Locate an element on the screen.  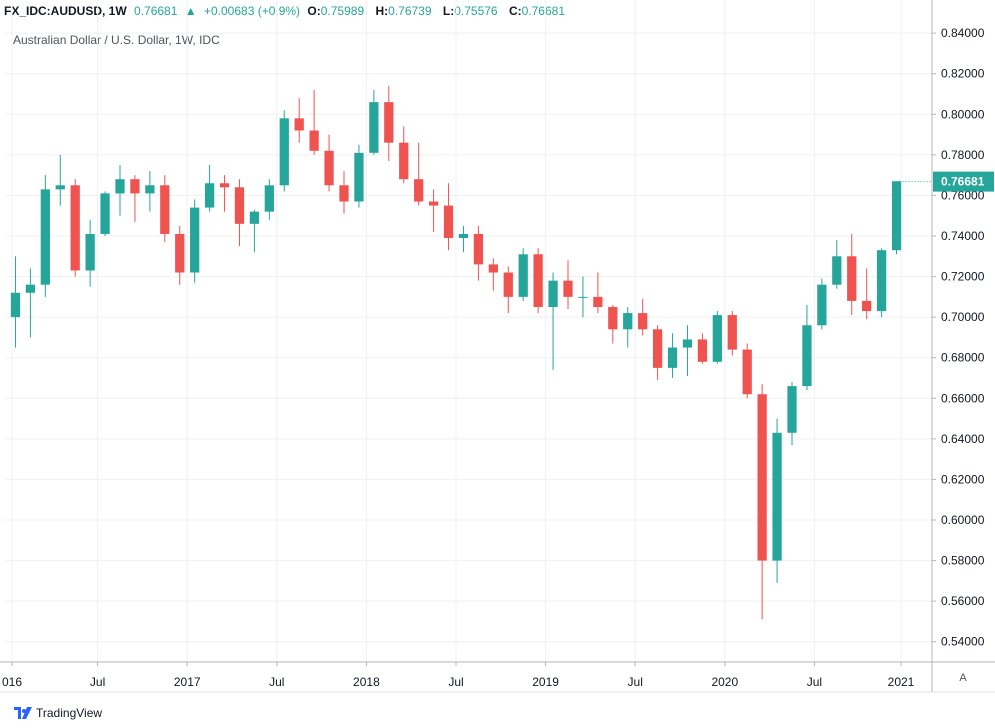
last-price-badge is located at coordinates (963, 181).